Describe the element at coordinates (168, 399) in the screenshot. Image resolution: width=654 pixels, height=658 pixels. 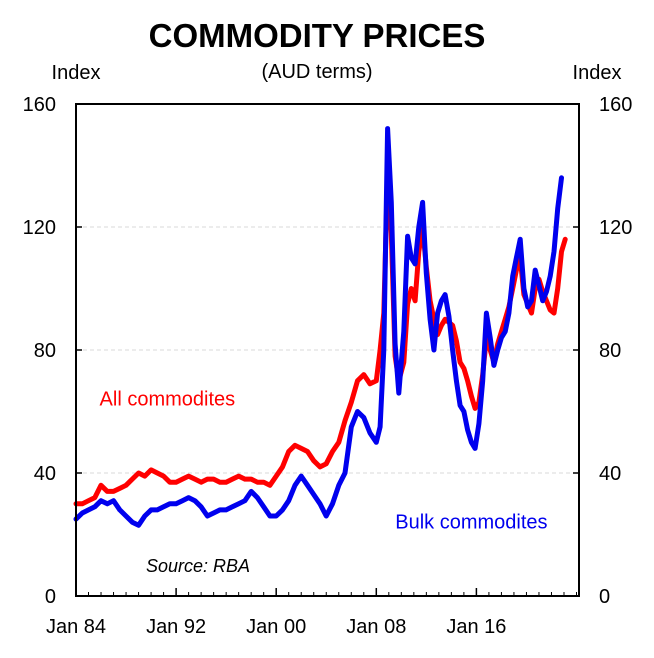
I see `series-label: All commodites` at that location.